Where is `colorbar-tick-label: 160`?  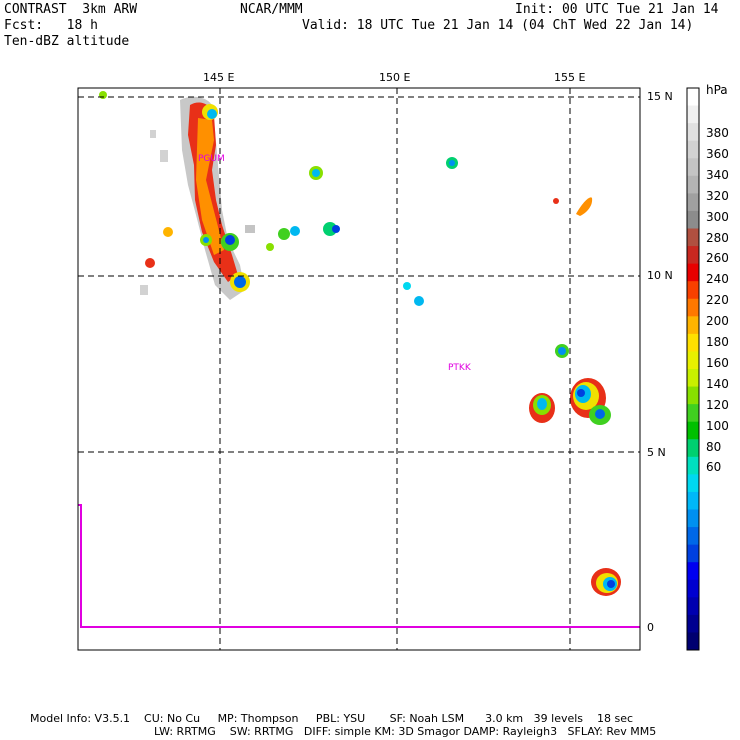
colorbar-tick-label: 160 is located at coordinates (717, 362).